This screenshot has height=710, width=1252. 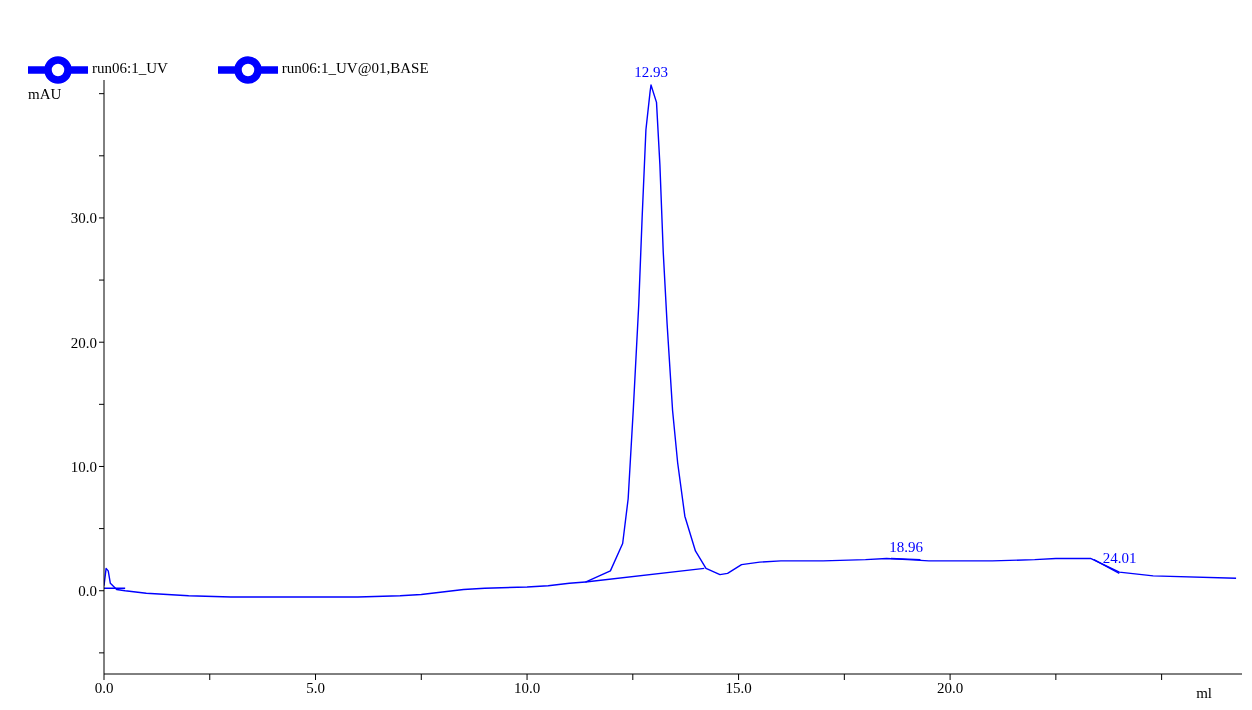 What do you see at coordinates (83, 466) in the screenshot?
I see `y-tick-label: 10.0` at bounding box center [83, 466].